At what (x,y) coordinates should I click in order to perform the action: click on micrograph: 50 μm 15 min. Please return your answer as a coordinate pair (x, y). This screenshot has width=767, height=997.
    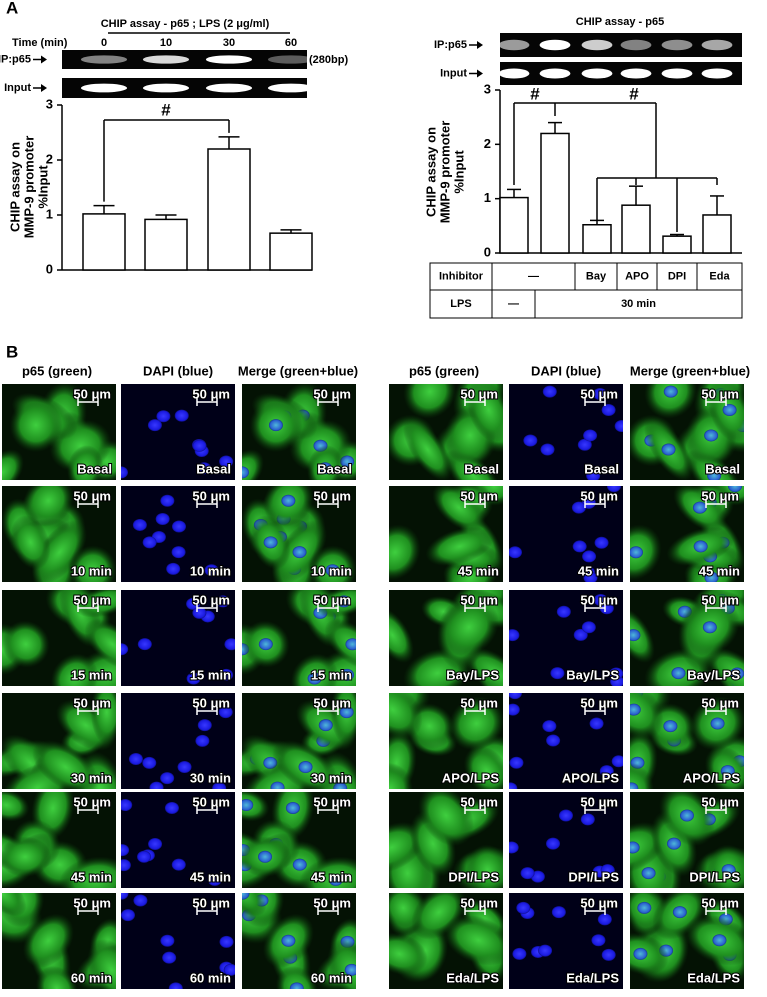
    Looking at the image, I should click on (59, 638).